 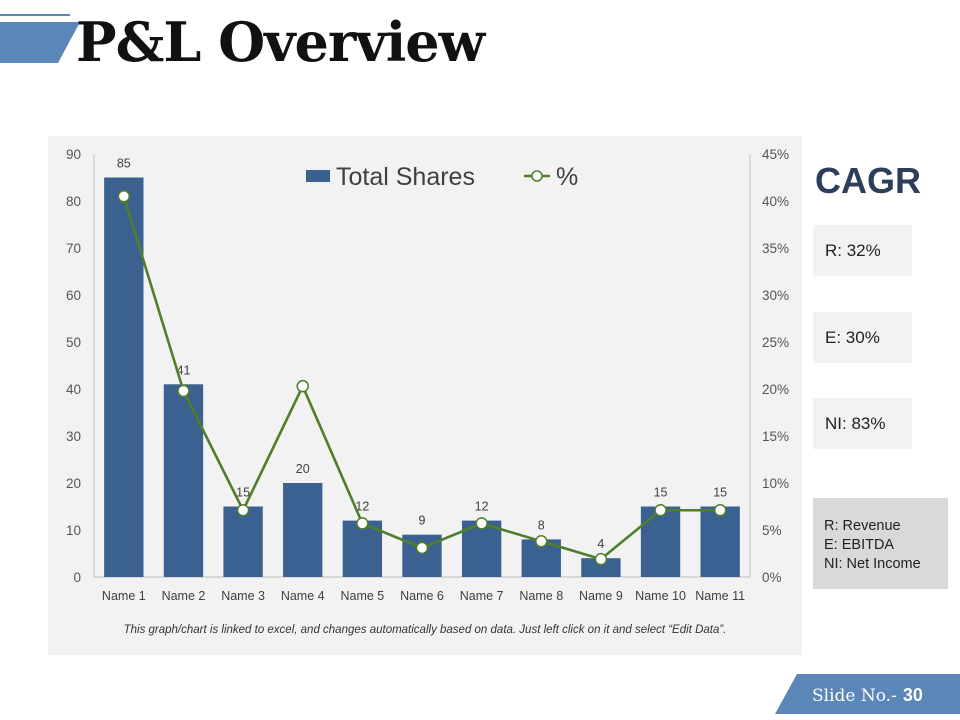 What do you see at coordinates (567, 177) in the screenshot?
I see `legend-label-percent: %` at bounding box center [567, 177].